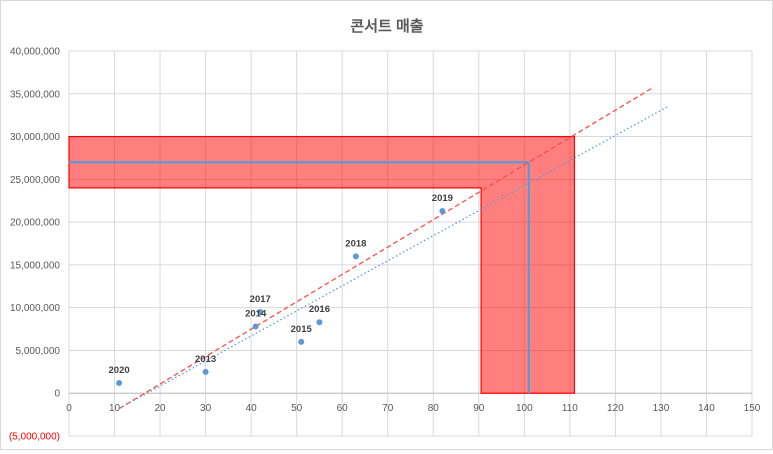 This screenshot has width=773, height=454. What do you see at coordinates (35, 52) in the screenshot?
I see `y-tick-label: 40,000,000` at bounding box center [35, 52].